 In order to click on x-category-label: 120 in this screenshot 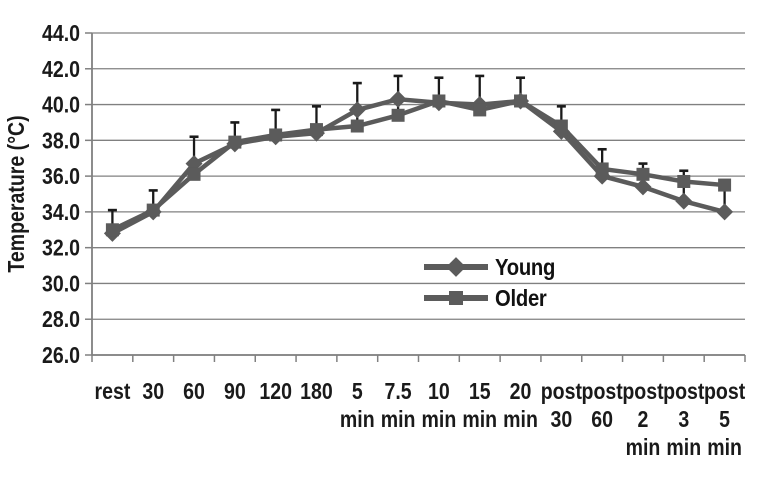, I will do `click(275, 392)`.